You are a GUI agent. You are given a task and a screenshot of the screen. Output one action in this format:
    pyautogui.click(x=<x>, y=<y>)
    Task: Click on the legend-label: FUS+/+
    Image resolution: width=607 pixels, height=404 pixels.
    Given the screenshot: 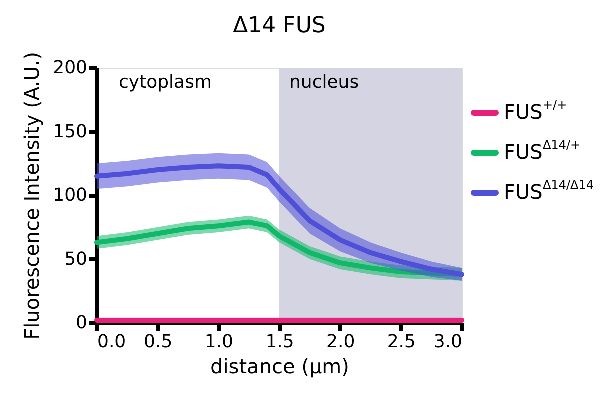 What is the action you would take?
    pyautogui.click(x=536, y=111)
    